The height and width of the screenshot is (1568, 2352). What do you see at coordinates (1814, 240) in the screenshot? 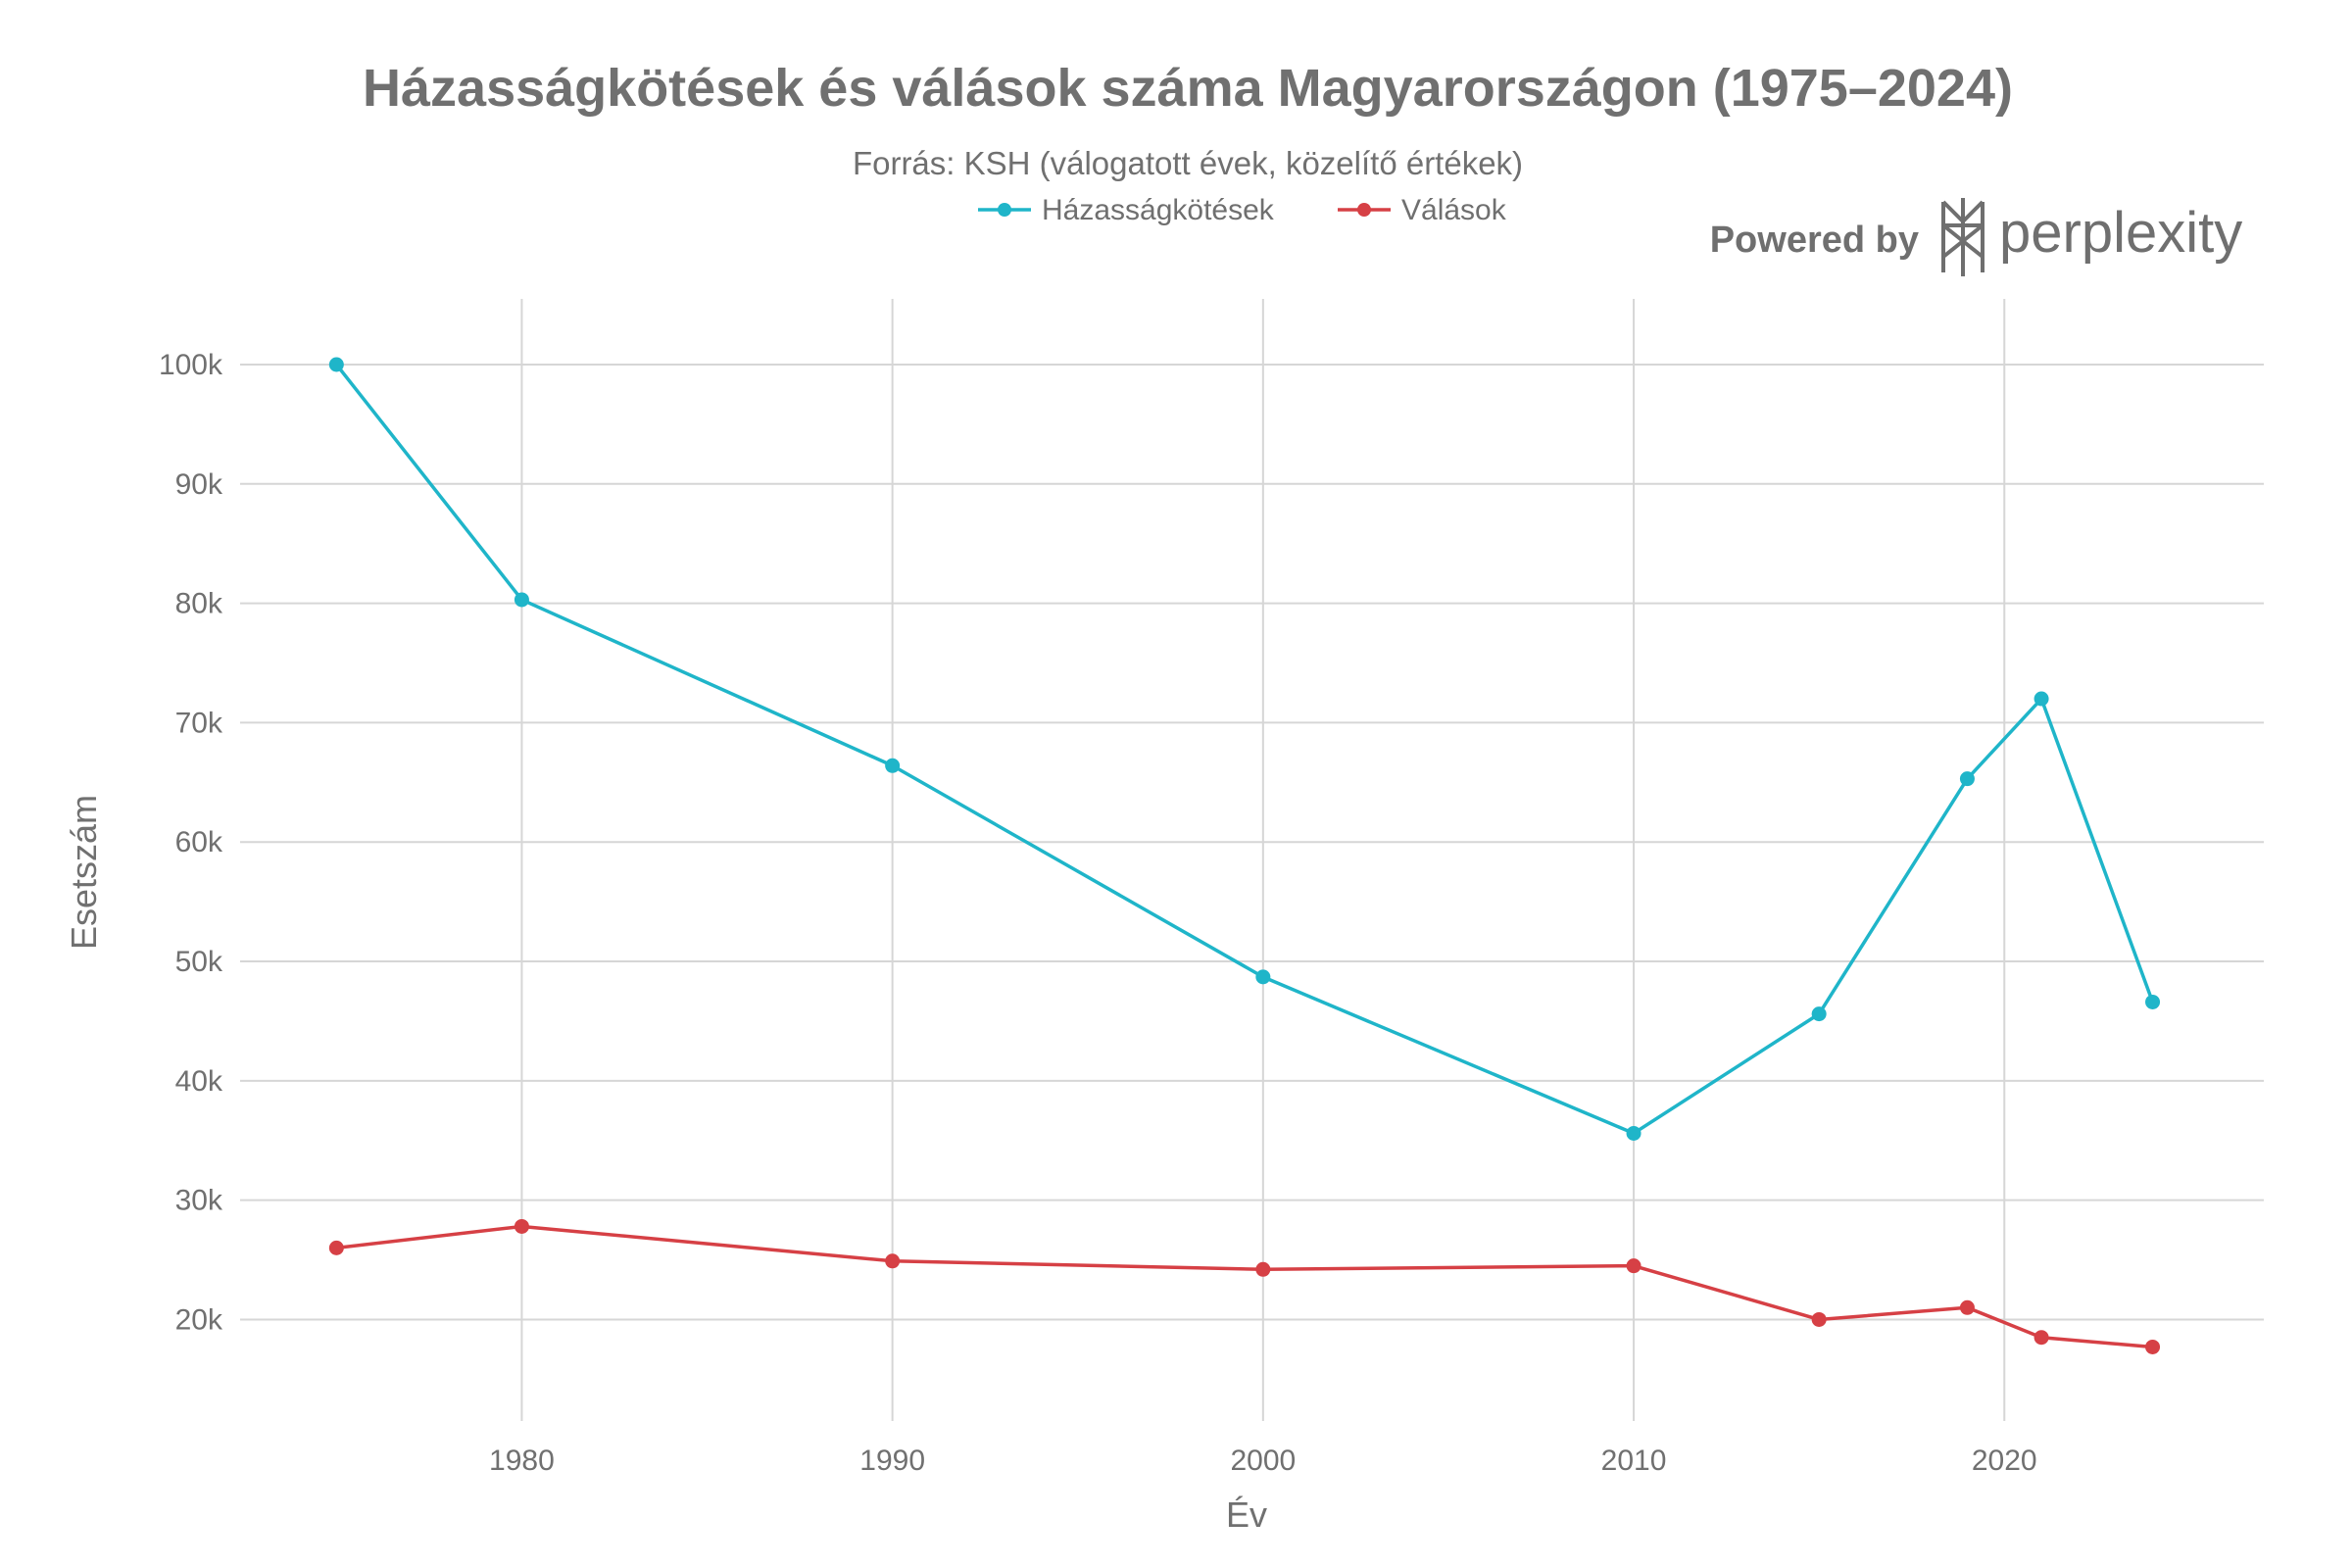
I see `powered-by-text: Powered by` at bounding box center [1814, 240].